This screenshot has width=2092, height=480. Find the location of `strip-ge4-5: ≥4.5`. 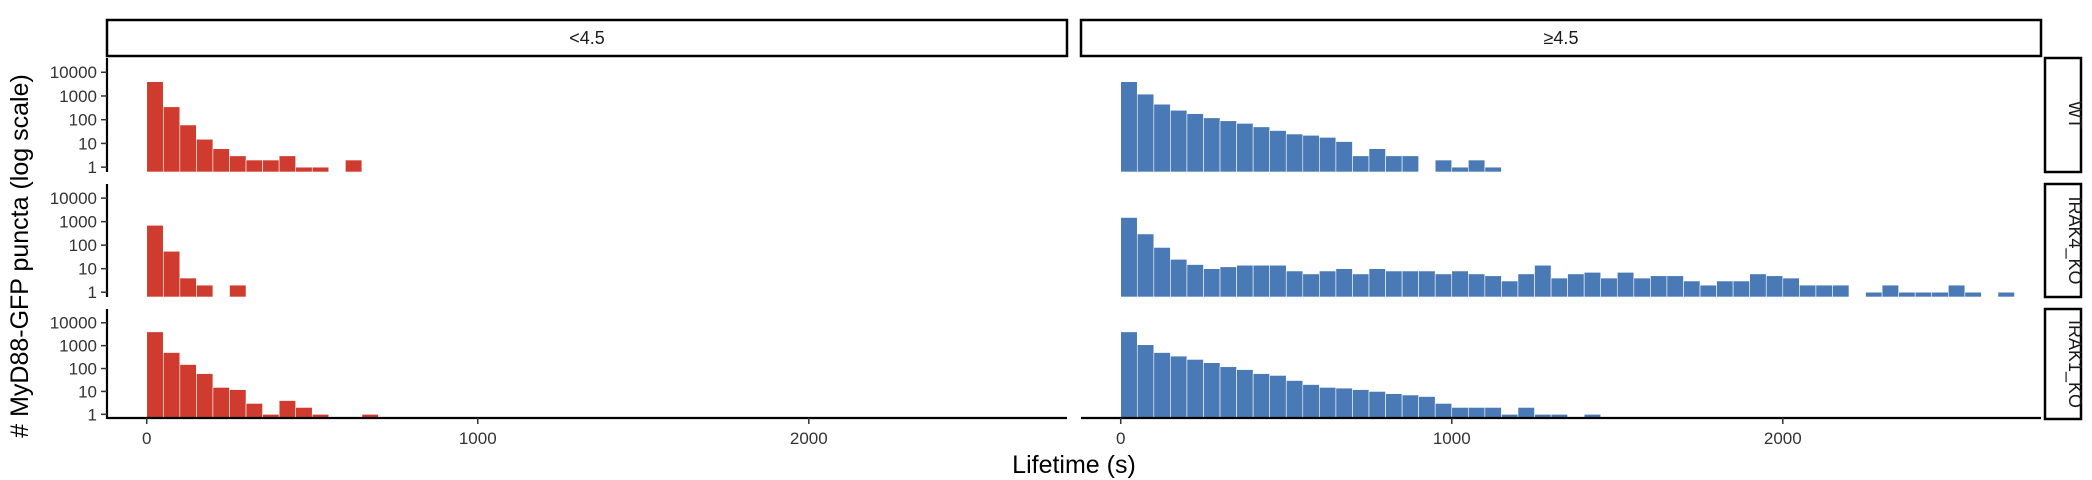

strip-ge4-5: ≥4.5 is located at coordinates (1561, 38).